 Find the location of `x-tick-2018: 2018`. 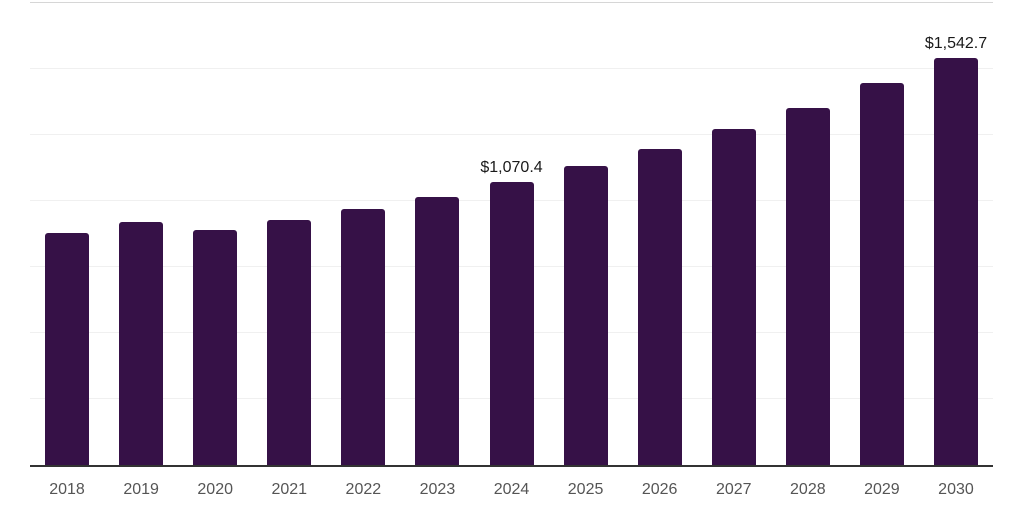

x-tick-2018: 2018 is located at coordinates (67, 489).